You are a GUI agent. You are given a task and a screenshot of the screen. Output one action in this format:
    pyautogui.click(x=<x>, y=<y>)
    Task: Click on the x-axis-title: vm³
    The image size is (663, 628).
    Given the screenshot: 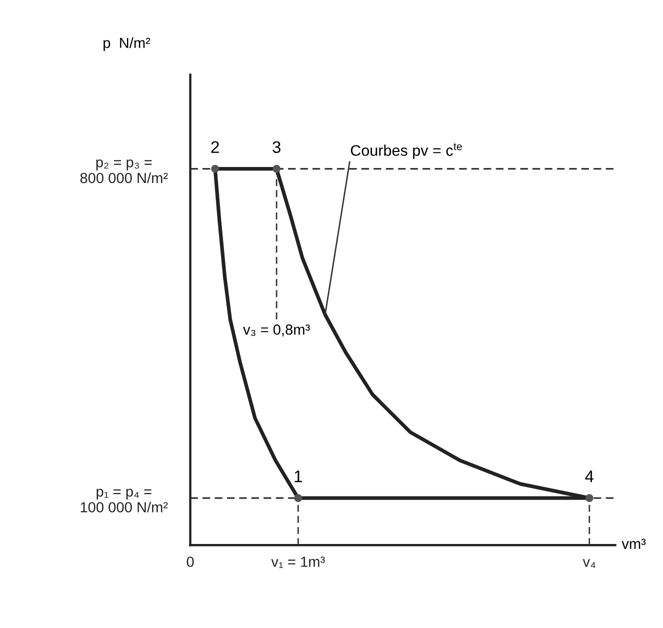 What is the action you would take?
    pyautogui.click(x=634, y=543)
    